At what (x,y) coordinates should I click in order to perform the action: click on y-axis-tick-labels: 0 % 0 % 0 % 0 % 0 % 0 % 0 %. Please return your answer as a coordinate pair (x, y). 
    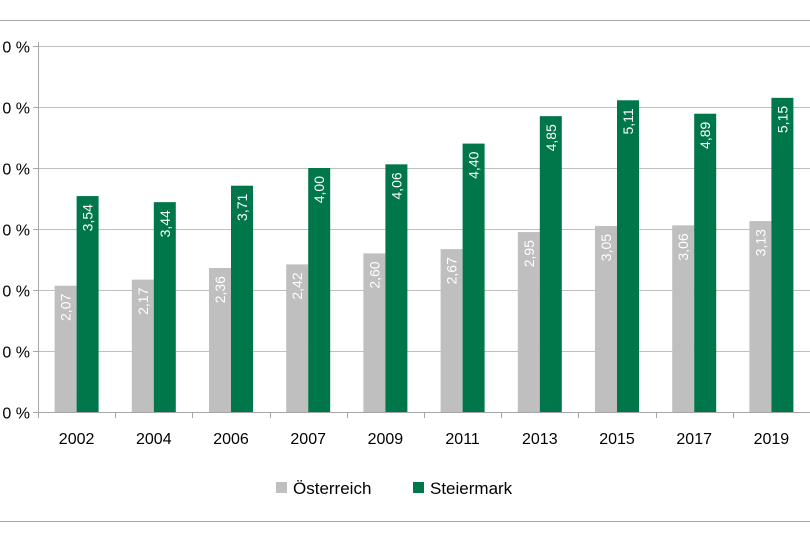
    Looking at the image, I should click on (16, 231).